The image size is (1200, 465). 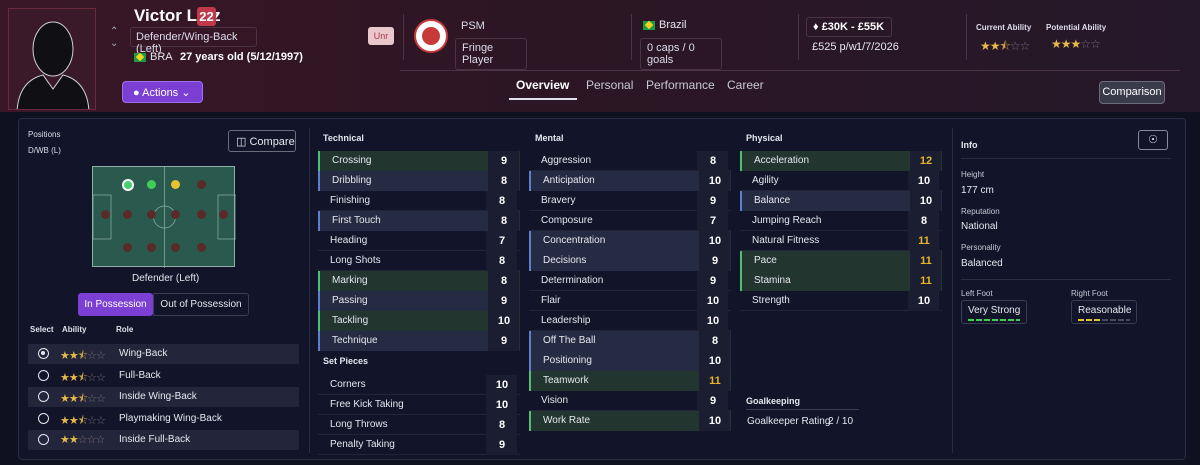 I want to click on tab-overview: Overview, so click(x=543, y=85).